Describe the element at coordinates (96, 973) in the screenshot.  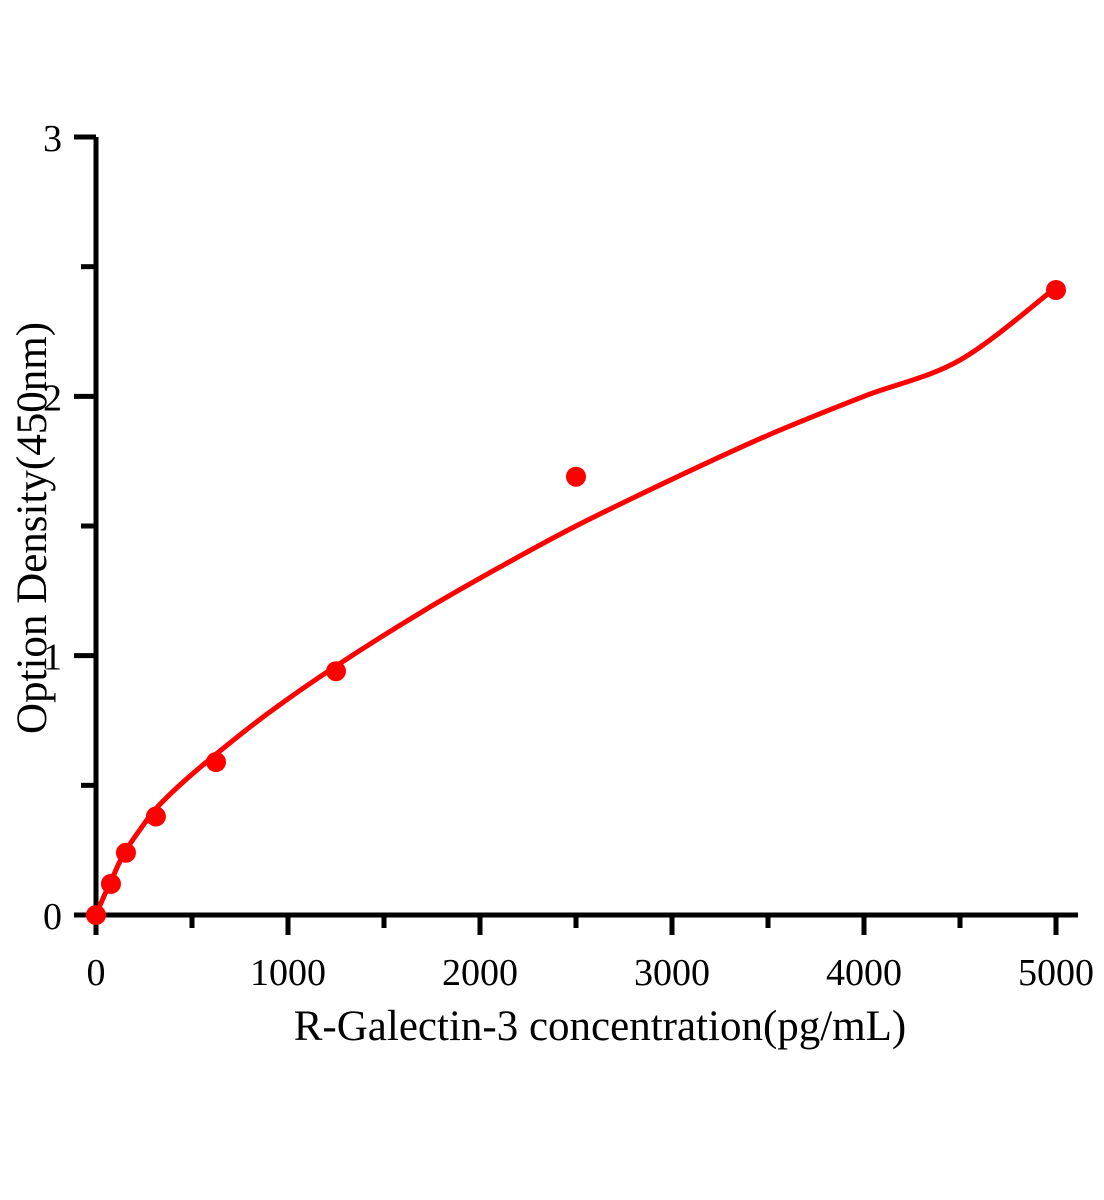
I see `x-tick-label: 0` at that location.